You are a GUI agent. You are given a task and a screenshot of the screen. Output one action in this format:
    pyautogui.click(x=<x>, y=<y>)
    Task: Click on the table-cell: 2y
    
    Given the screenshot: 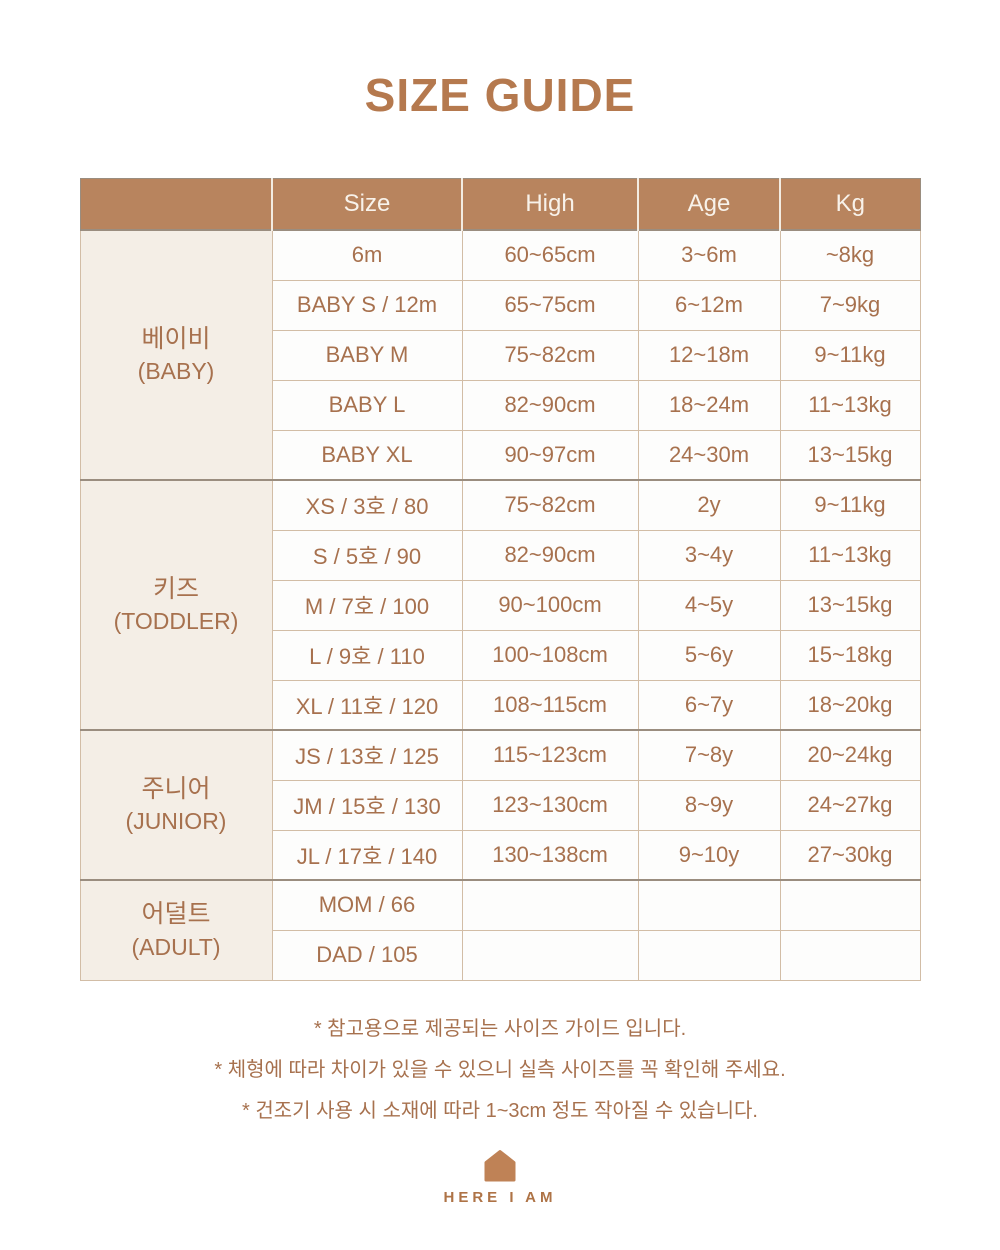 What is the action you would take?
    pyautogui.click(x=709, y=505)
    